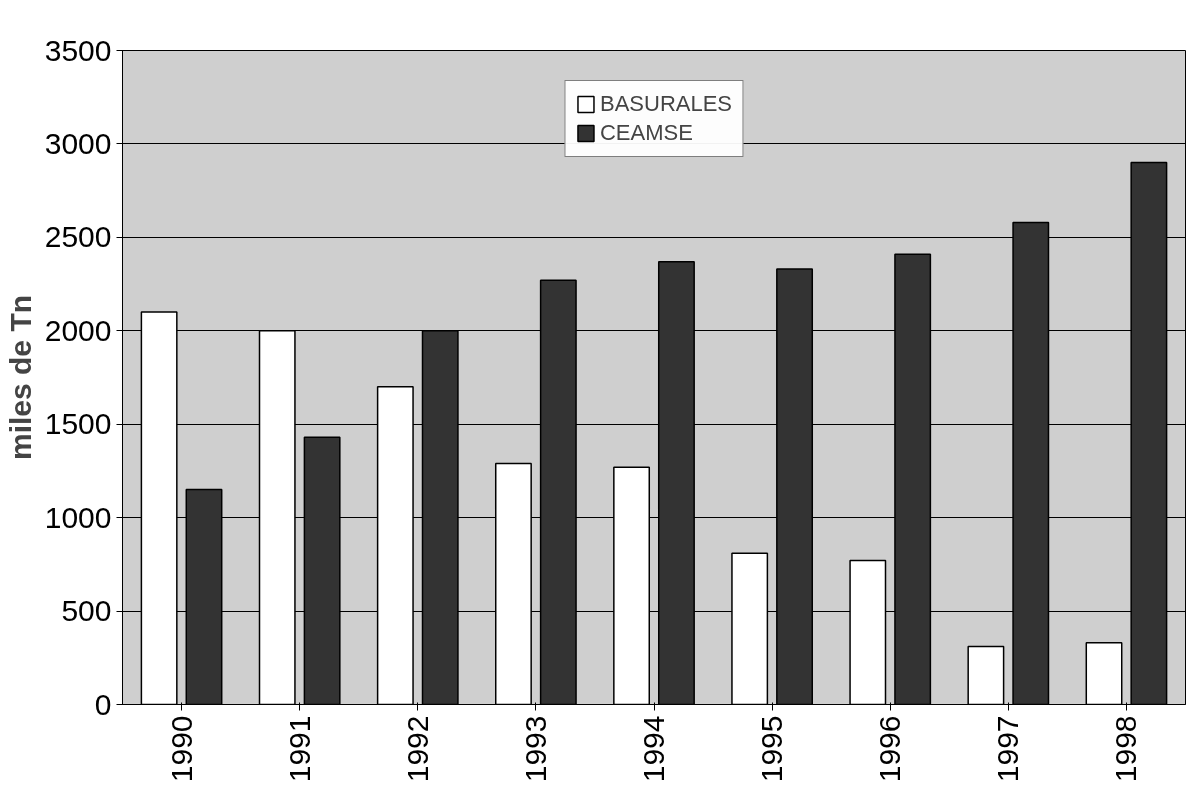 This screenshot has width=1200, height=792. Describe the element at coordinates (78, 330) in the screenshot. I see `y-tick-label: 2000` at that location.